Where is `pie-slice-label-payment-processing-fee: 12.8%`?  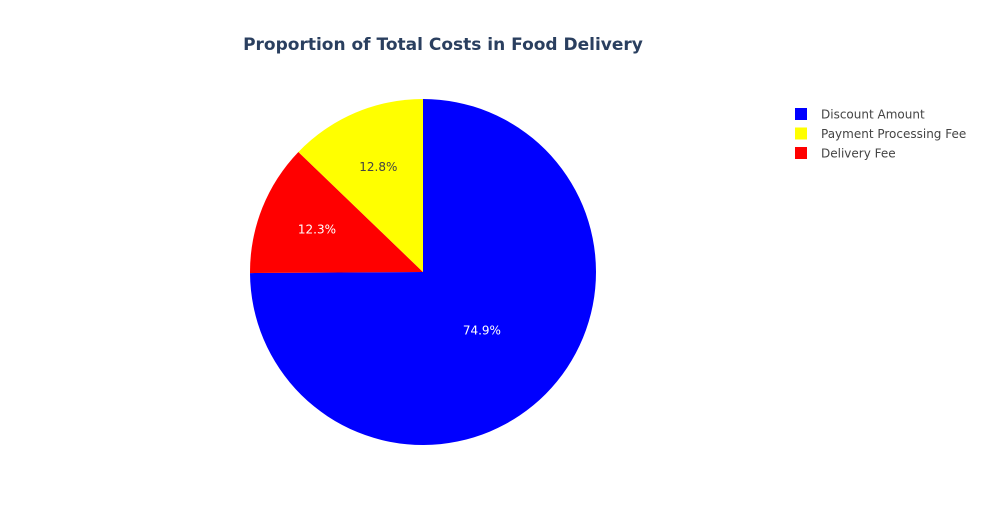
pie-slice-label-payment-processing-fee: 12.8% is located at coordinates (378, 167).